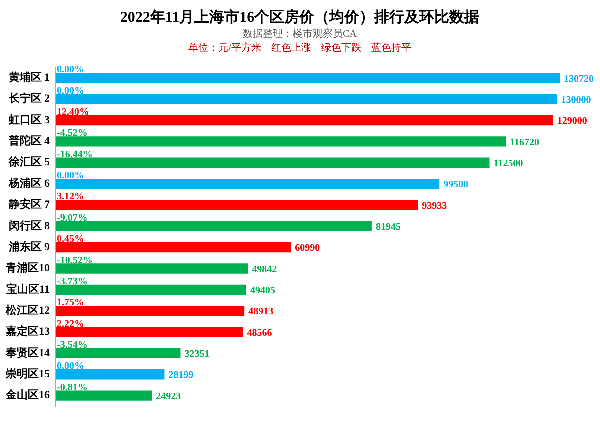 The height and width of the screenshot is (427, 600). What do you see at coordinates (72, 345) in the screenshot?
I see `annotation: -3.54%` at bounding box center [72, 345].